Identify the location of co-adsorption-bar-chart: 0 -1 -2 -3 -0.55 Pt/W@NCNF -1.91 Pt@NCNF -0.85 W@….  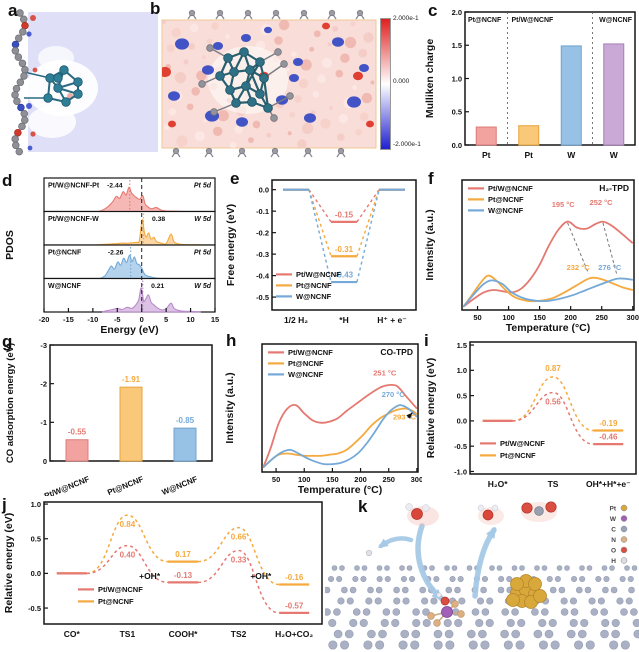
(109, 418).